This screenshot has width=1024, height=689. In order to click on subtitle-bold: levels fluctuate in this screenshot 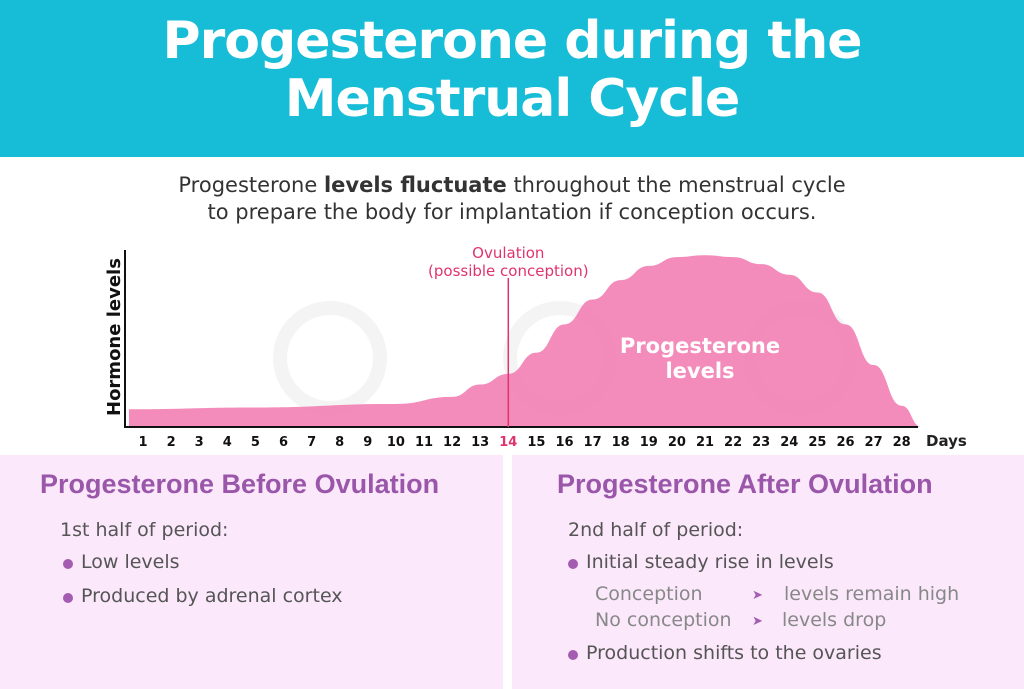, I will do `click(415, 185)`.